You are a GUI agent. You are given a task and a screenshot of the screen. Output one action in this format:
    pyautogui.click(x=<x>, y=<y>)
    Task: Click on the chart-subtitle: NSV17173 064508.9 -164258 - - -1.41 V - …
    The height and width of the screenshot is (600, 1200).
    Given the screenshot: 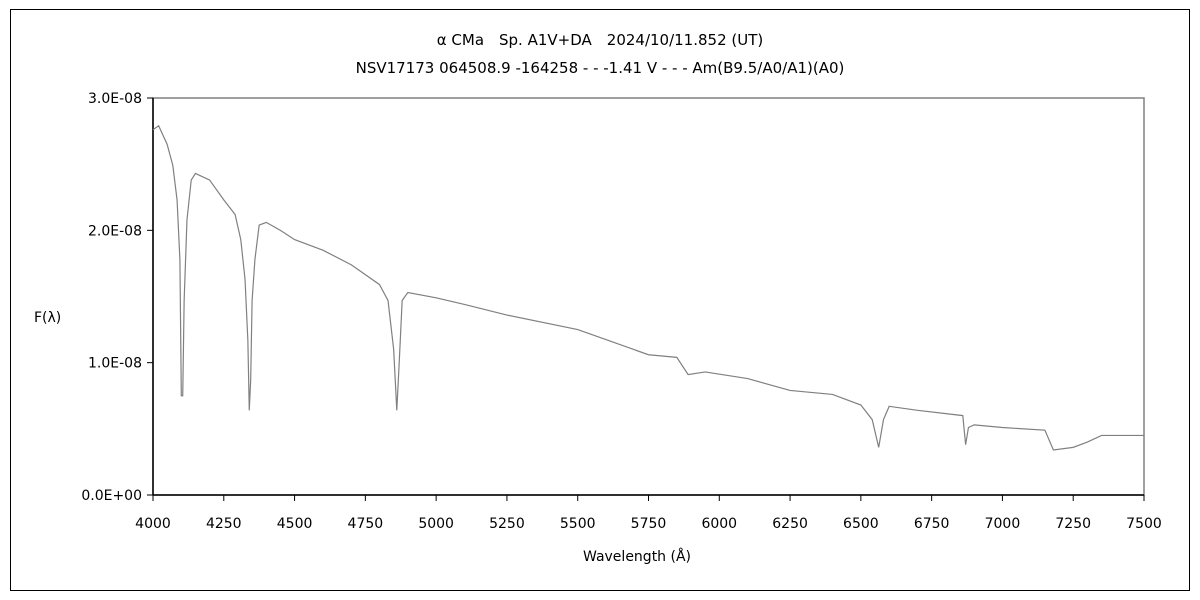 What is the action you would take?
    pyautogui.click(x=600, y=68)
    